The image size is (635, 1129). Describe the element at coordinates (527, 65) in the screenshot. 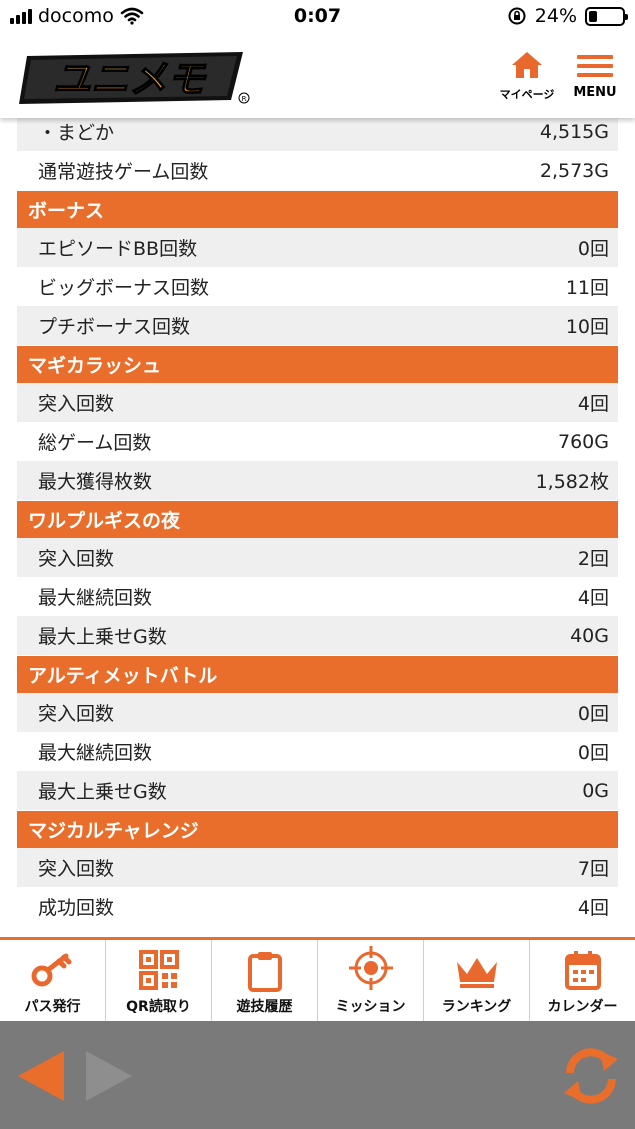

I see `home-icon` at that location.